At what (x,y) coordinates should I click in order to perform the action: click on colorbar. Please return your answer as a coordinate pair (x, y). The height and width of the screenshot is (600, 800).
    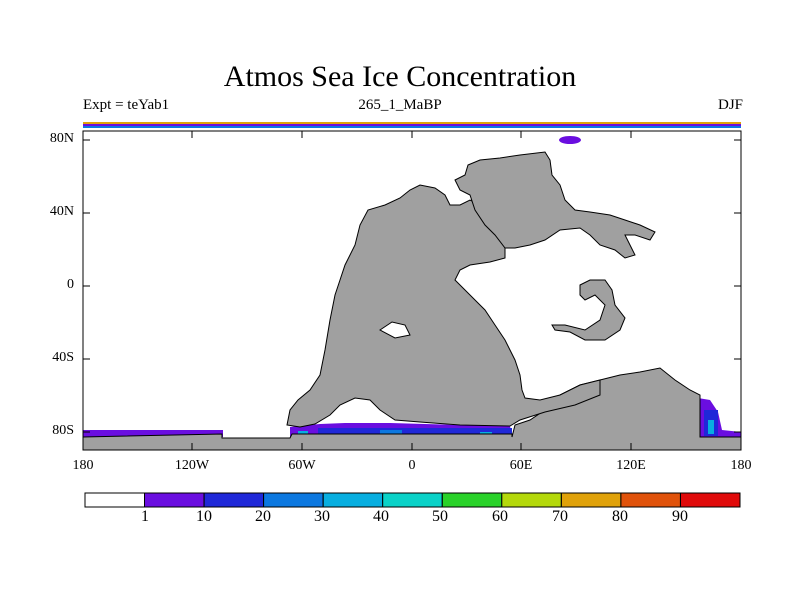
    Looking at the image, I should click on (412, 500).